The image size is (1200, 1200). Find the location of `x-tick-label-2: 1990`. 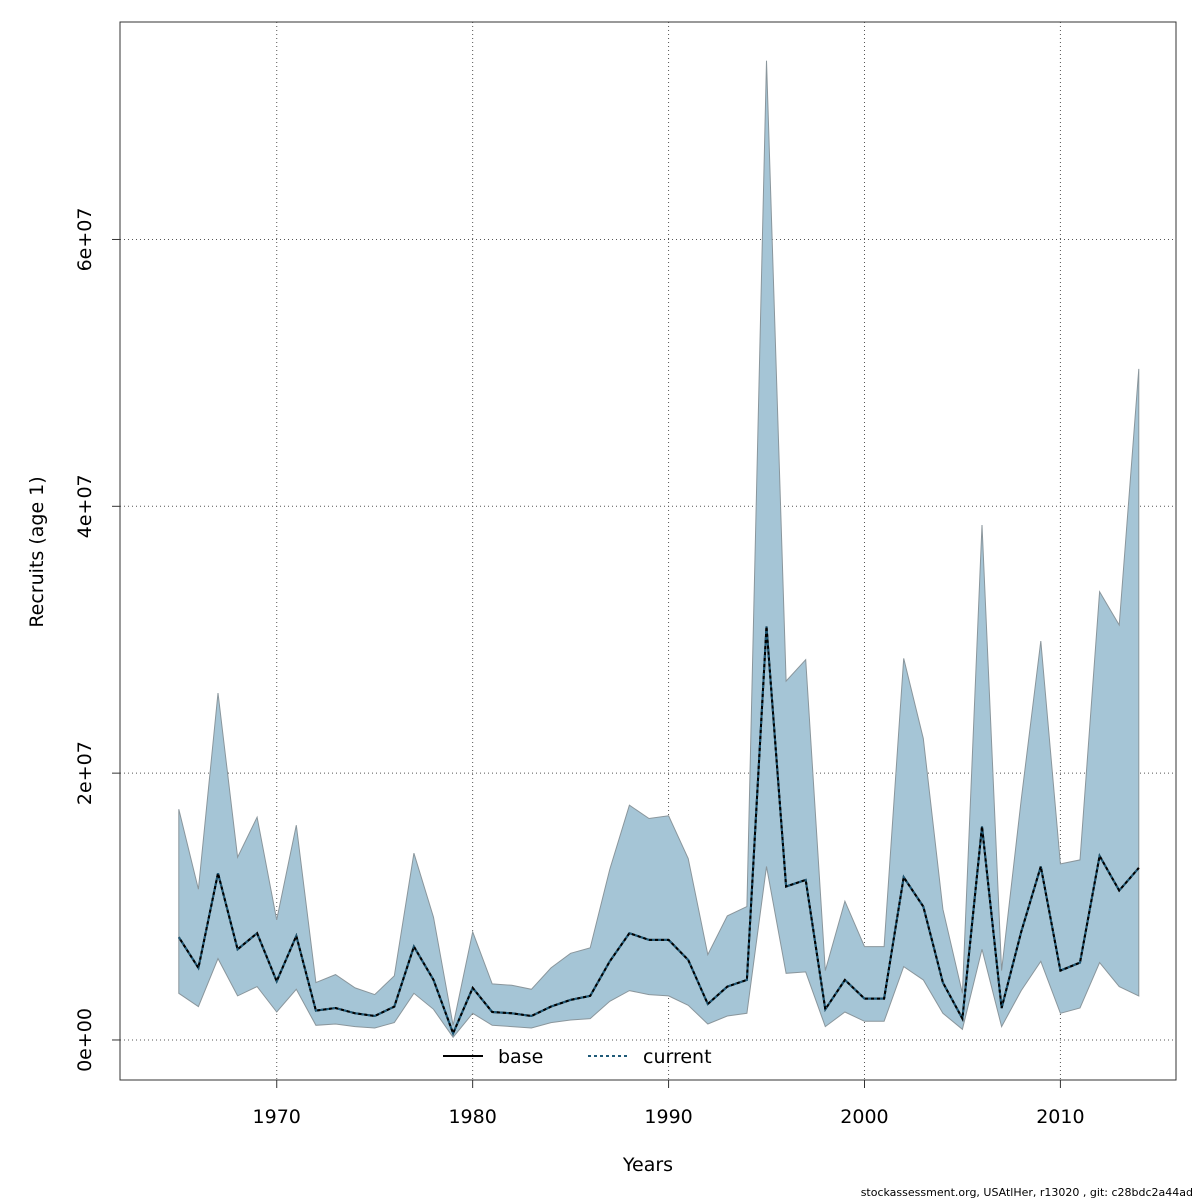

x-tick-label-2: 1990 is located at coordinates (668, 1117).